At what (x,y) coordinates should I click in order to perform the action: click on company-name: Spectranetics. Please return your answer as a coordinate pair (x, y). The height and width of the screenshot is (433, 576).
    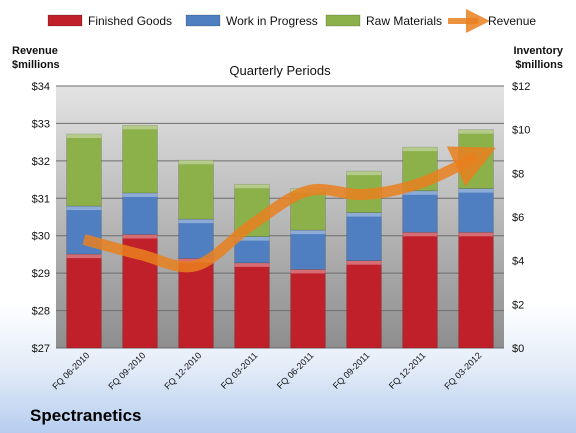
    Looking at the image, I should click on (86, 415).